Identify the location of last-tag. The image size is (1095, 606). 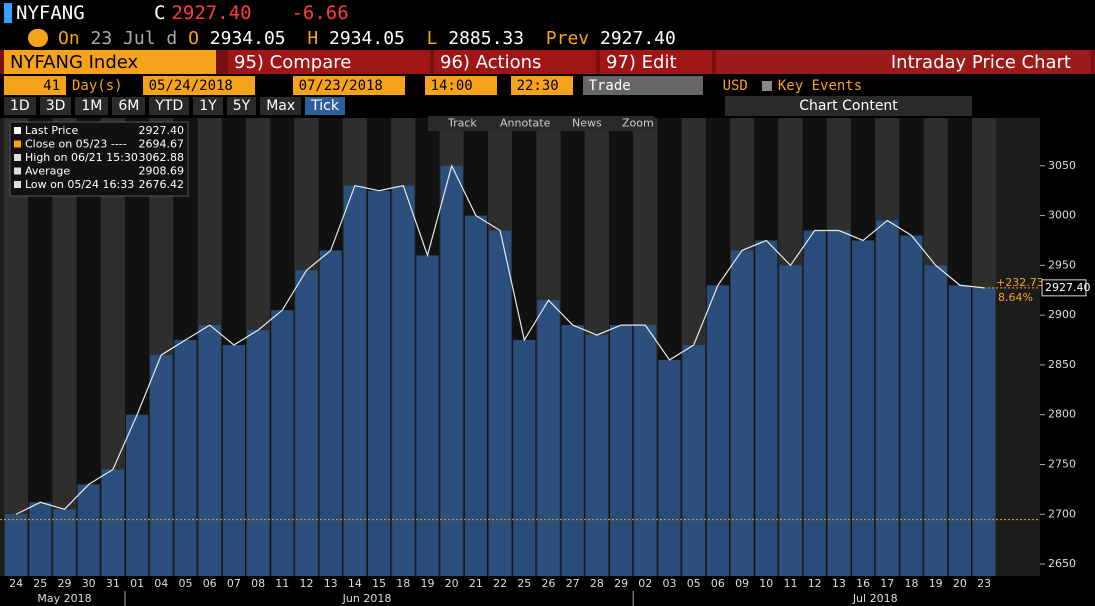
(1064, 288).